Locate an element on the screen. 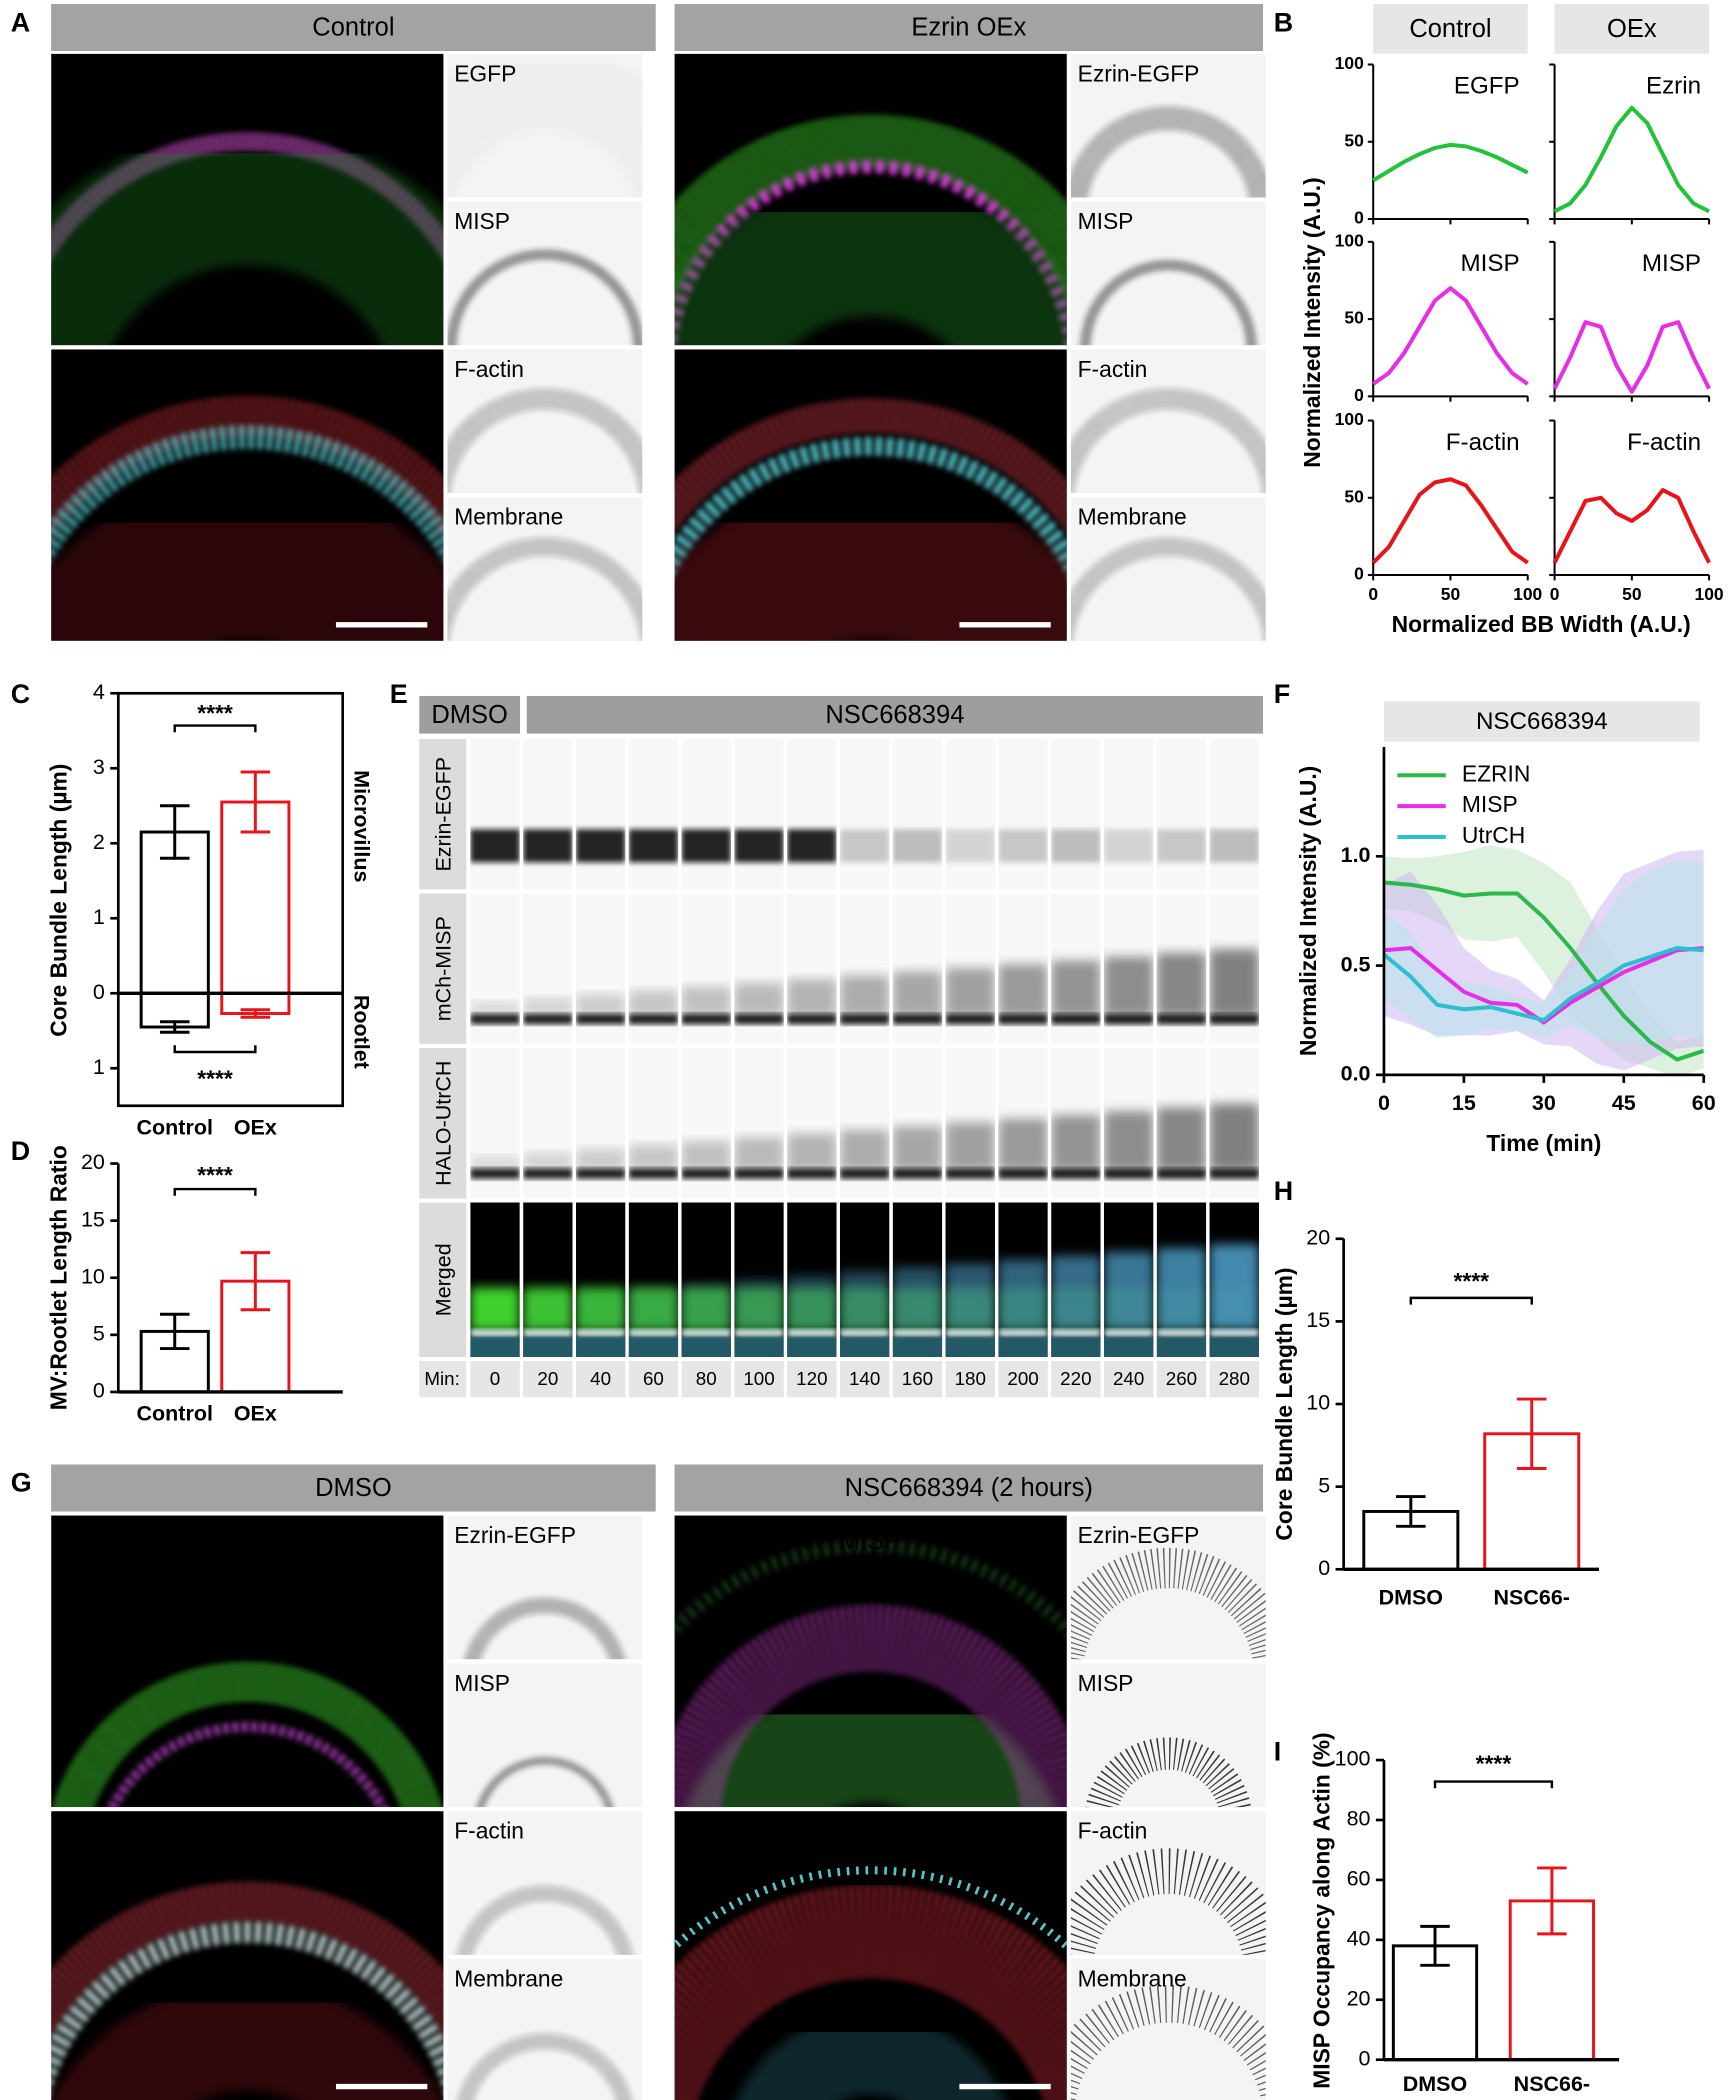 The height and width of the screenshot is (2100, 1732). panel-letter: C is located at coordinates (20, 694).